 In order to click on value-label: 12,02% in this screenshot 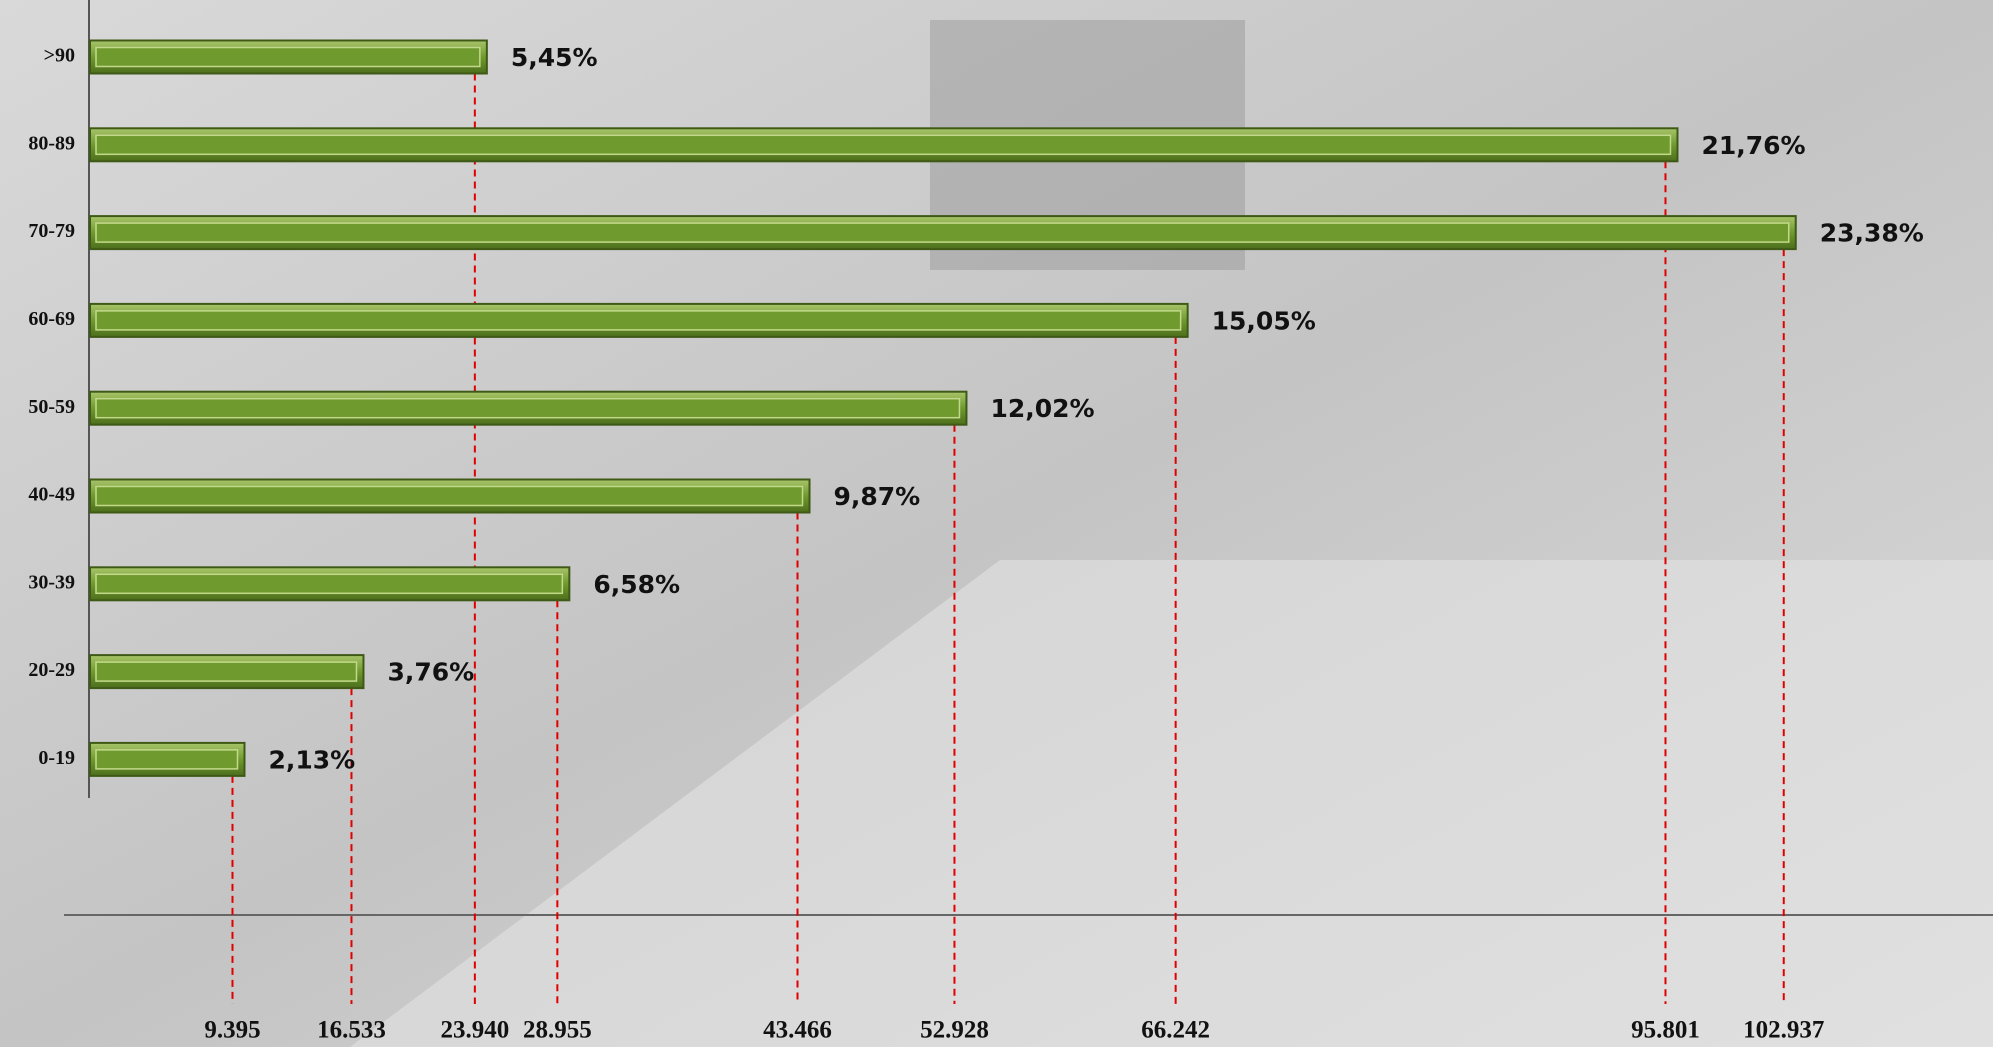, I will do `click(1042, 408)`.